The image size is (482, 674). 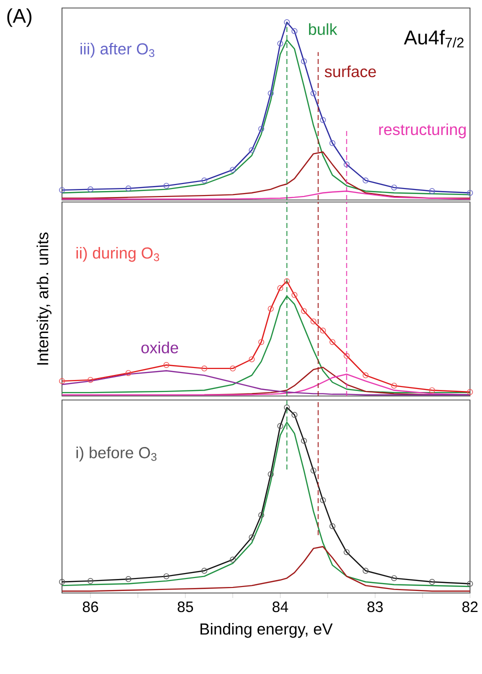 I want to click on text: iii) after O$_{3}$, so click(x=117, y=50).